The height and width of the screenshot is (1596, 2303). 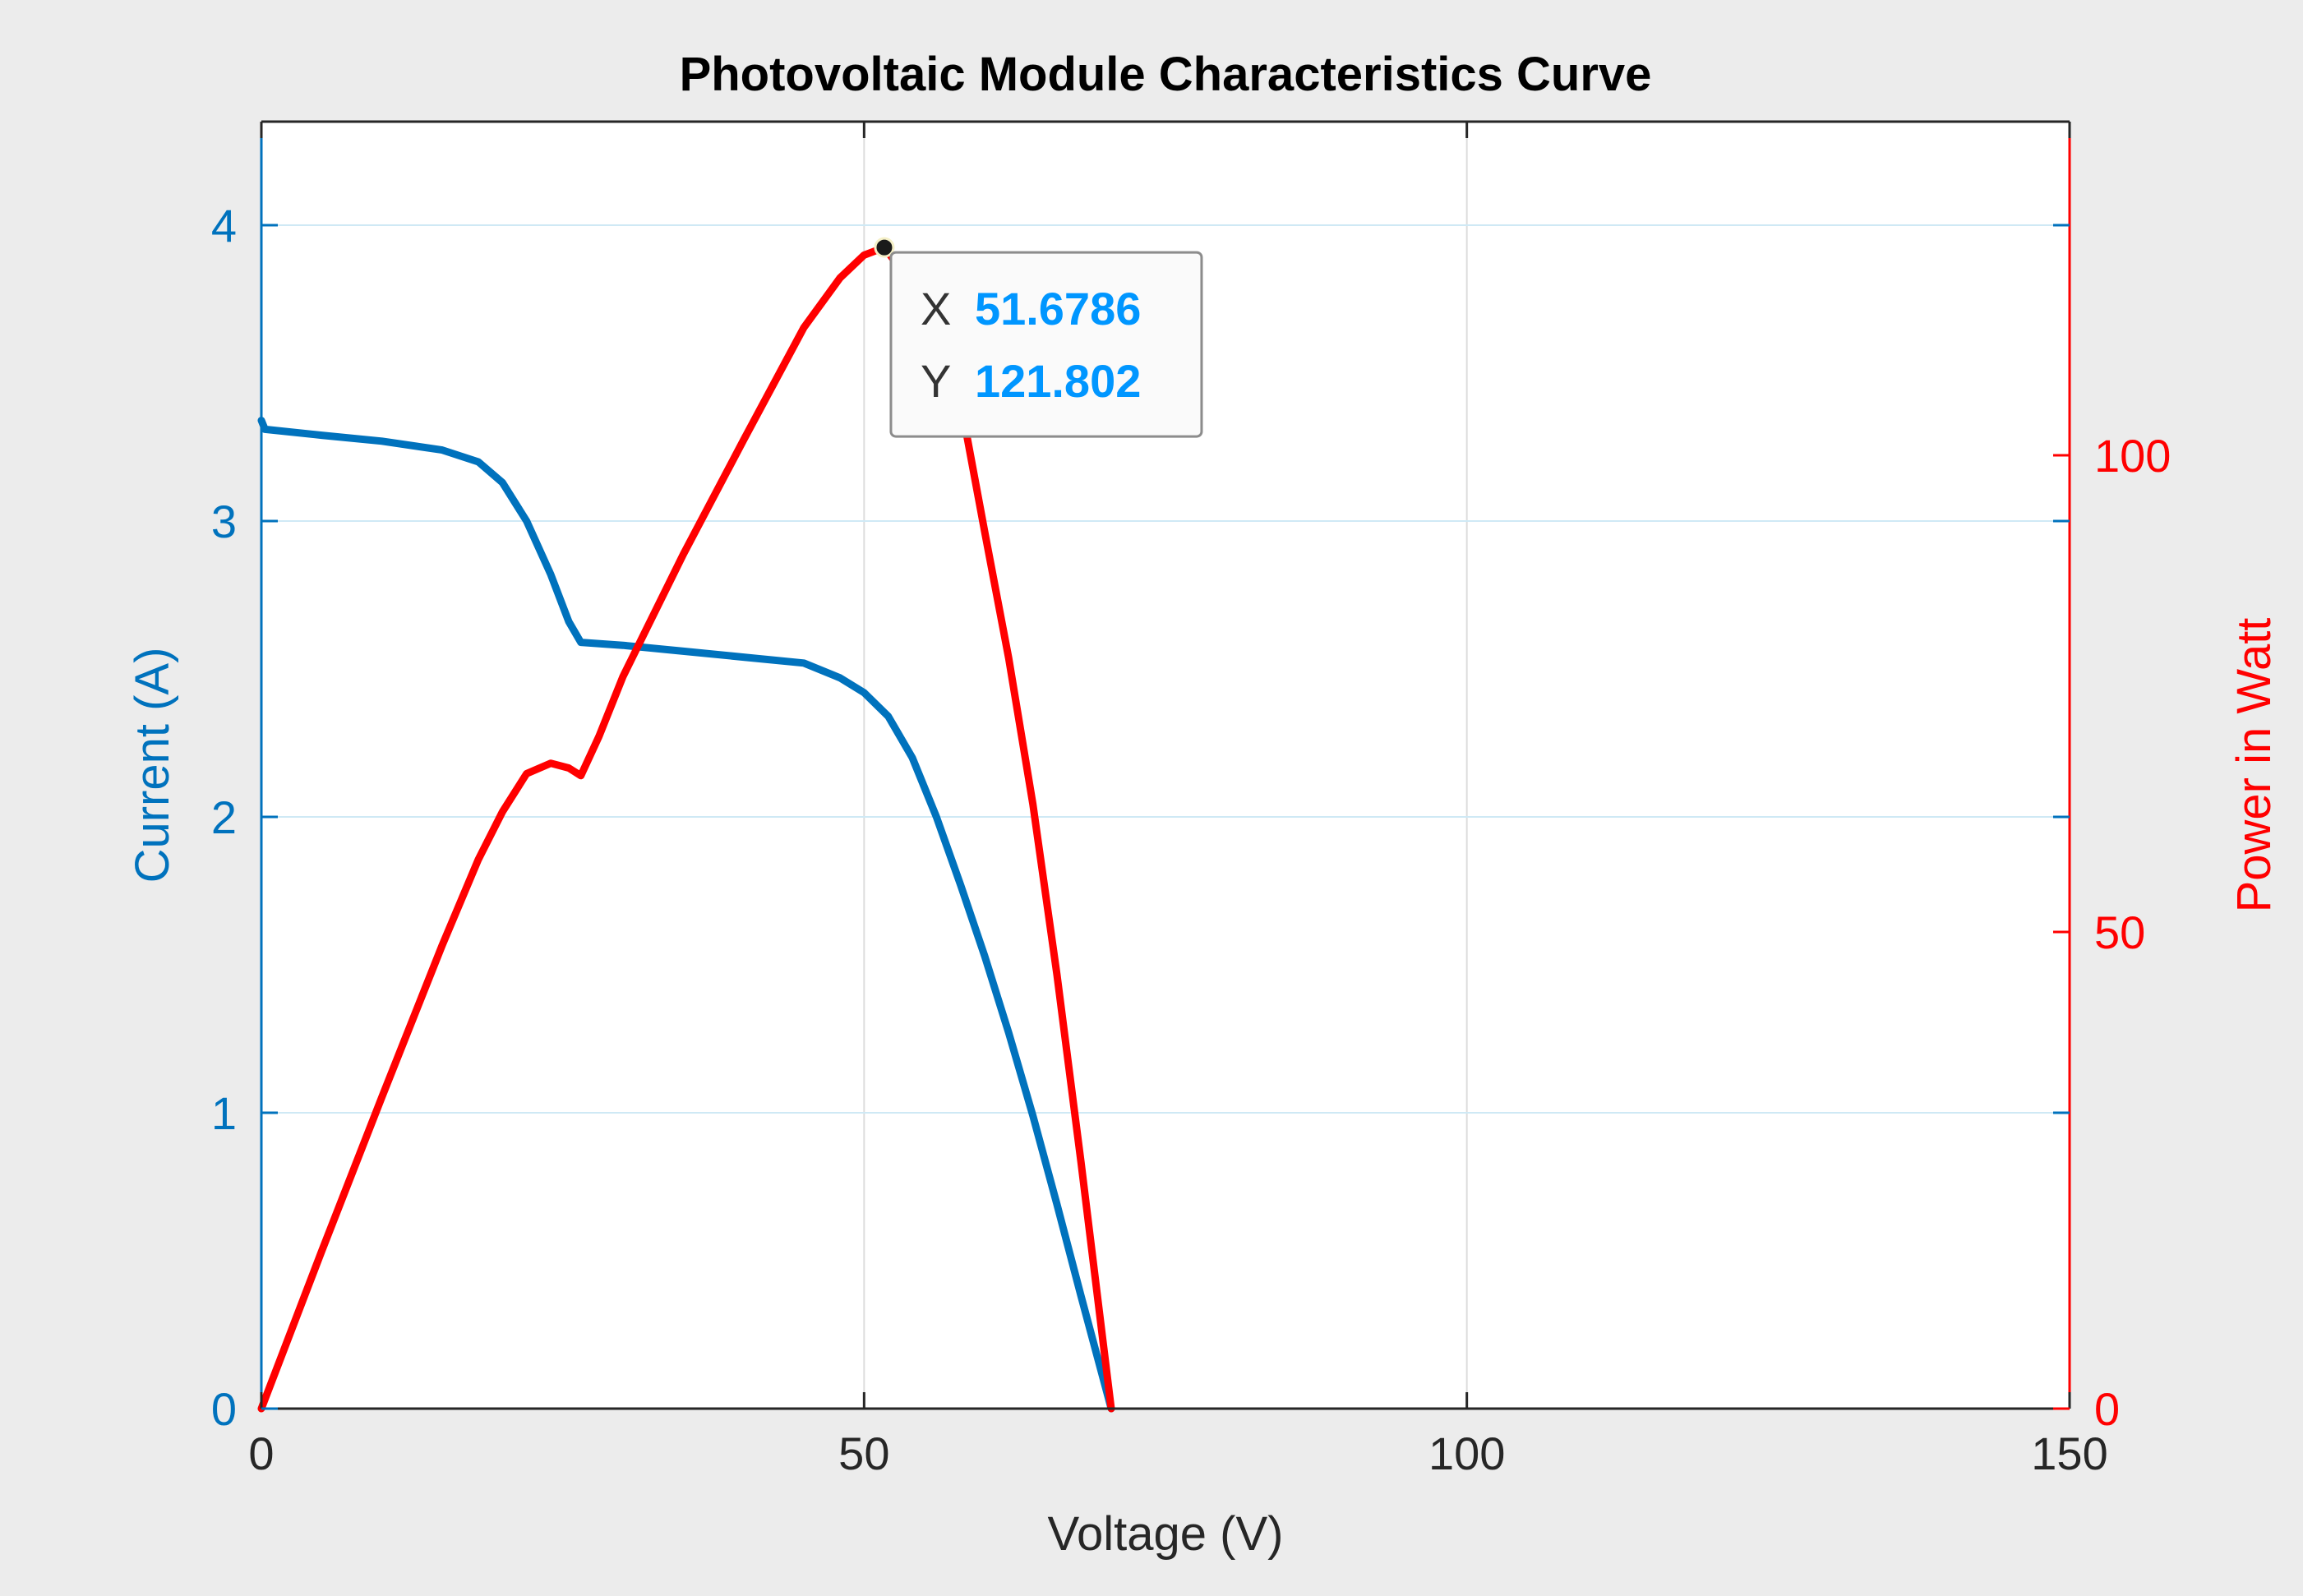 I want to click on left-y-tick-label: 3, so click(x=224, y=522).